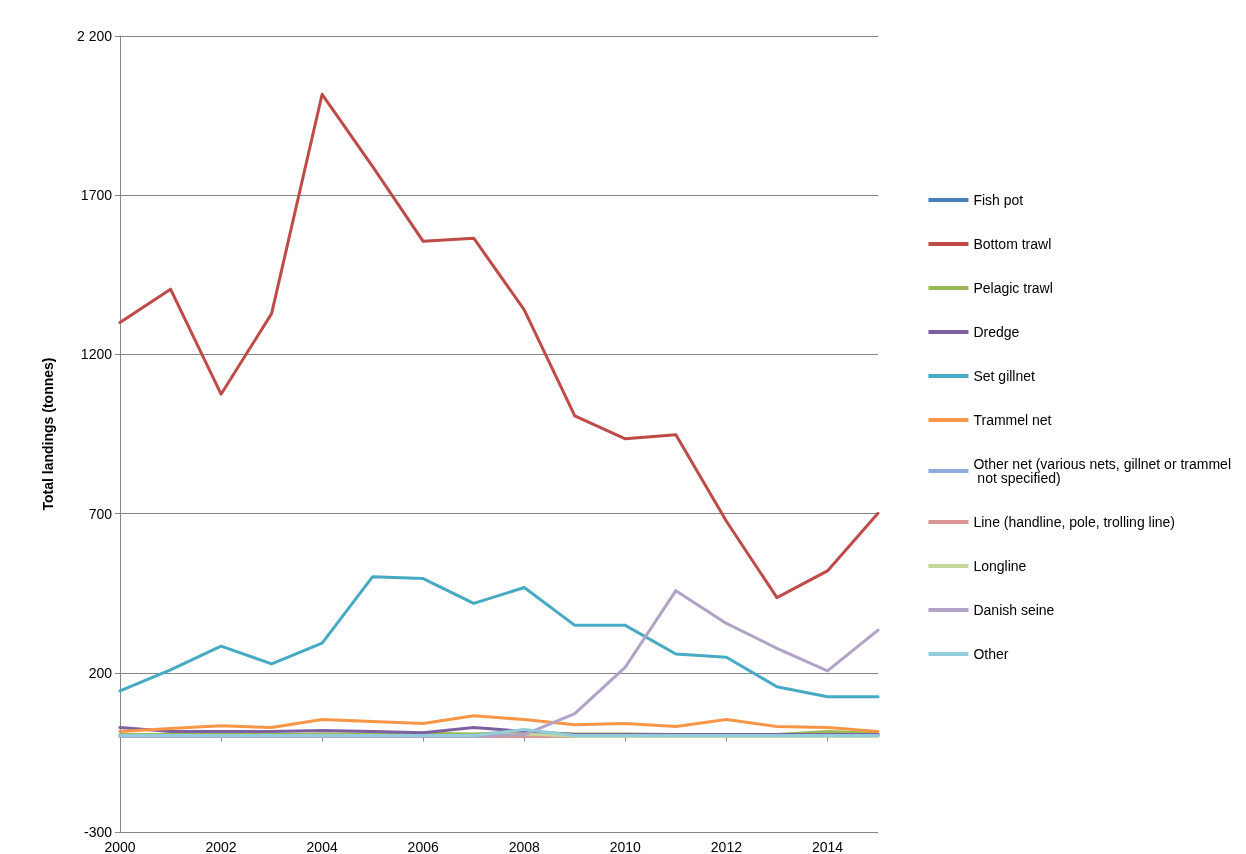 Image resolution: width=1246 pixels, height=854 pixels. What do you see at coordinates (1004, 376) in the screenshot?
I see `legend-label: Set gillnet` at bounding box center [1004, 376].